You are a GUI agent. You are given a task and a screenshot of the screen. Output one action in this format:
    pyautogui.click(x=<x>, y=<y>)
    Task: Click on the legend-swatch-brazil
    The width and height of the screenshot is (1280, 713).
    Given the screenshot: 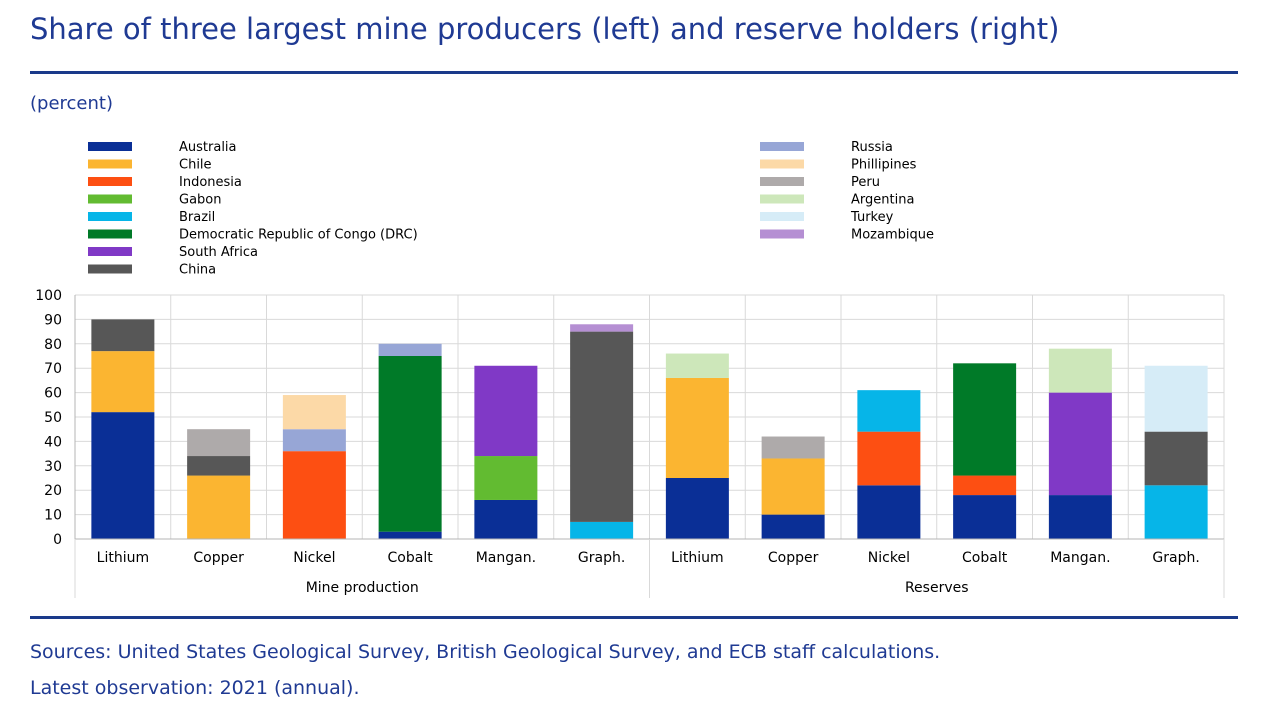 What is the action you would take?
    pyautogui.click(x=110, y=216)
    